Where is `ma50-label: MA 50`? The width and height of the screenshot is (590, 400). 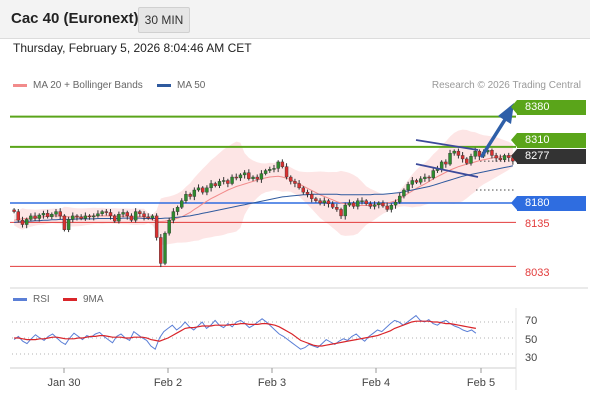 ma50-label: MA 50 is located at coordinates (191, 85).